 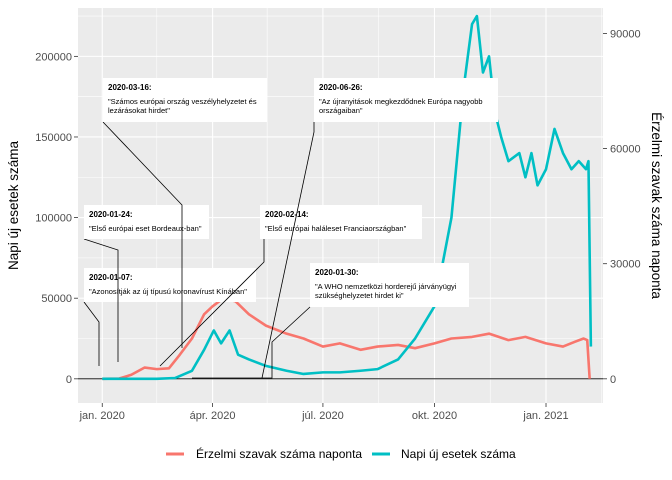 What do you see at coordinates (130, 87) in the screenshot?
I see `annotation-date: 2020-03-16:` at bounding box center [130, 87].